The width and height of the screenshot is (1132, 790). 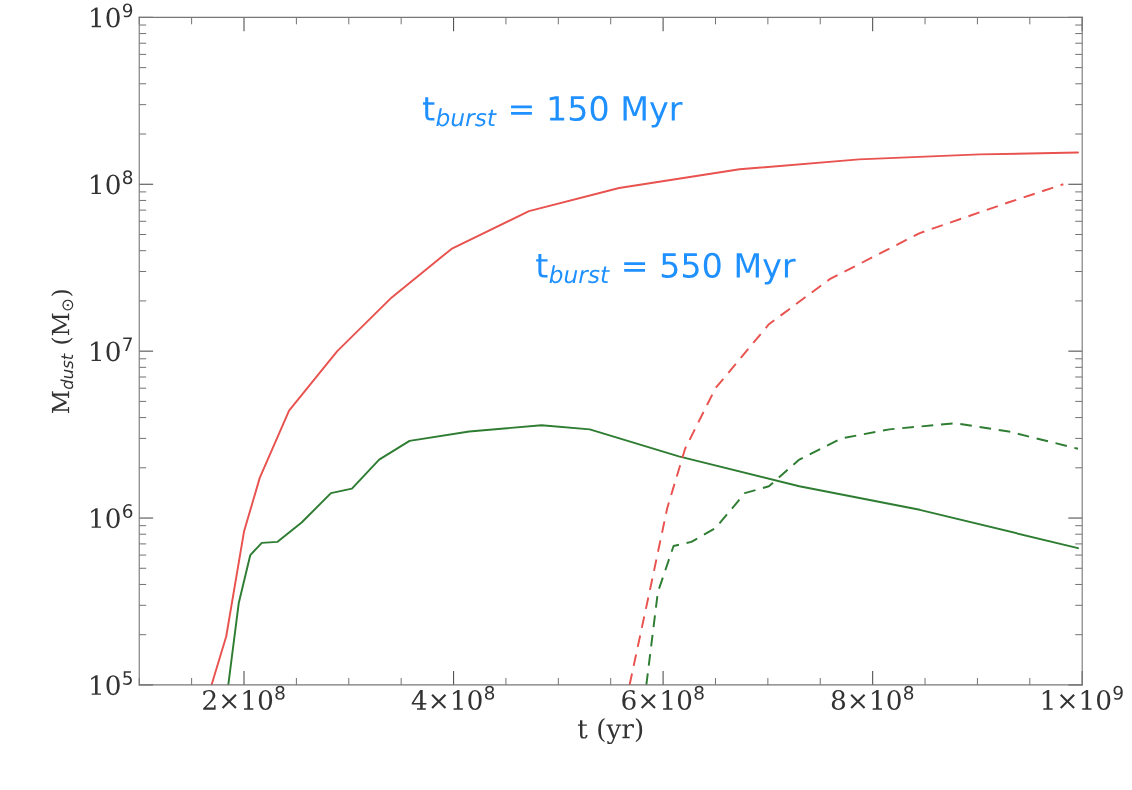 I want to click on y-tick-label: 10$^{5}$, so click(x=111, y=683).